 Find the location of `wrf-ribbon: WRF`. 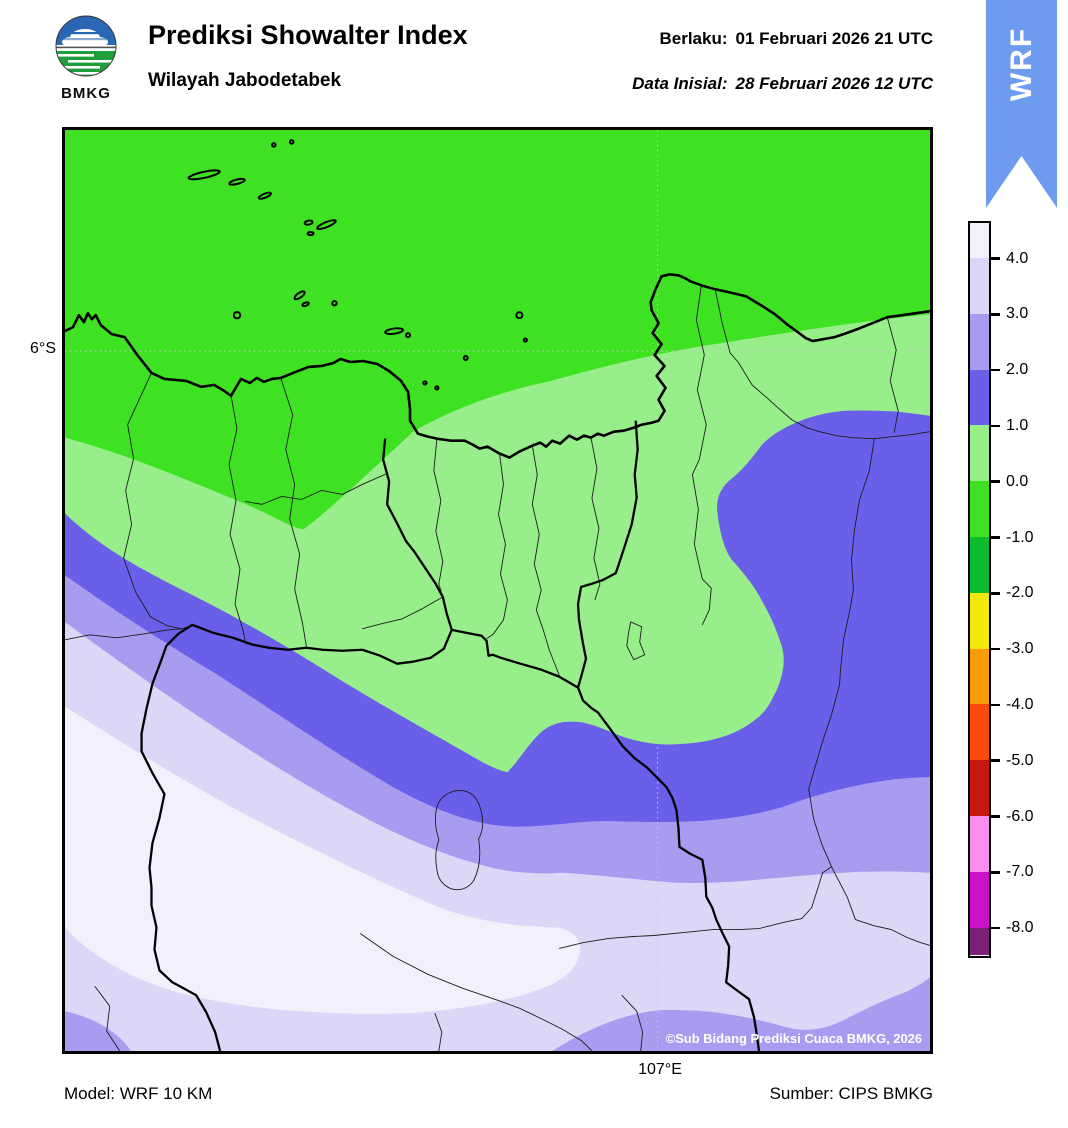

wrf-ribbon: WRF is located at coordinates (1021, 104).